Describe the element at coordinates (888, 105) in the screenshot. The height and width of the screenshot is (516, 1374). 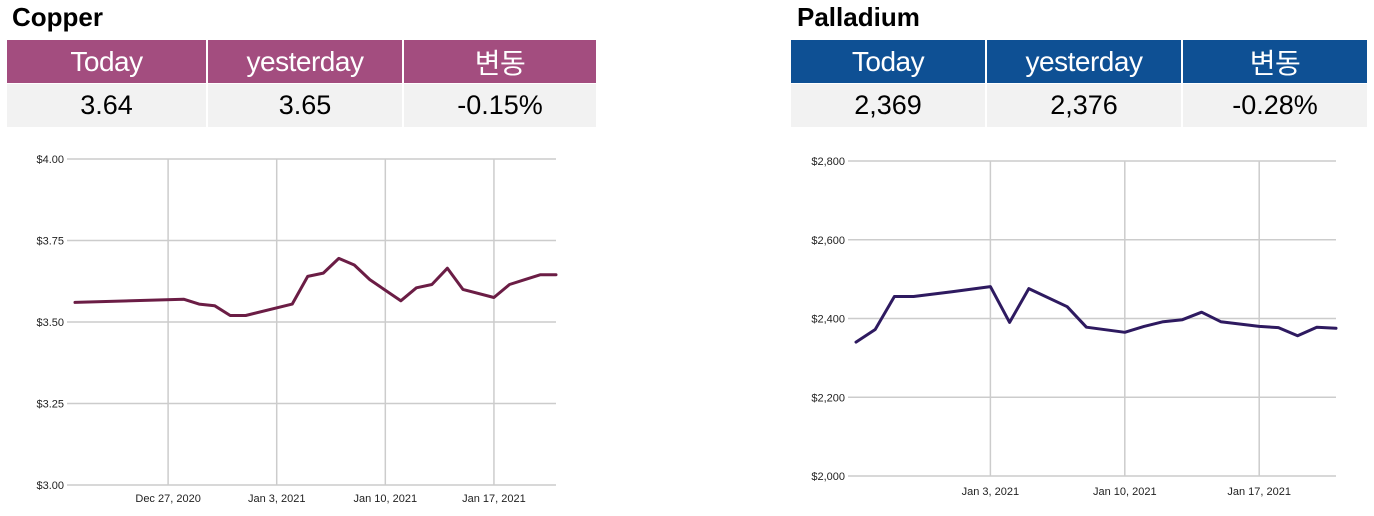
I see `value-today: 2,369` at that location.